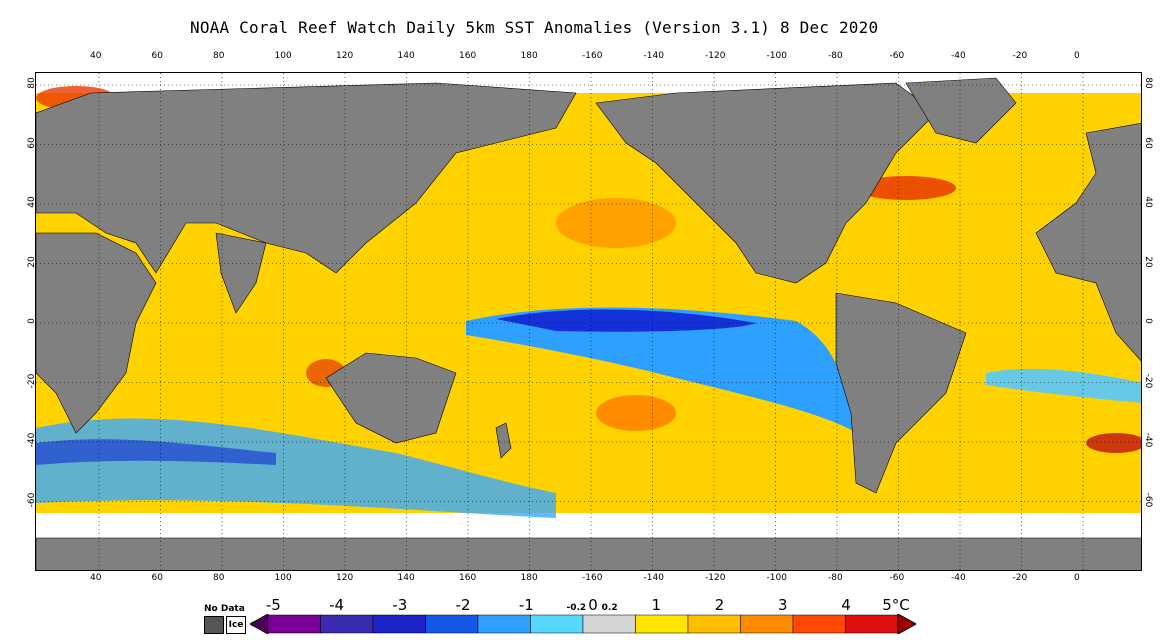 This screenshot has width=1174, height=640. Describe the element at coordinates (593, 605) in the screenshot. I see `colorbar-tick-label: 0` at that location.